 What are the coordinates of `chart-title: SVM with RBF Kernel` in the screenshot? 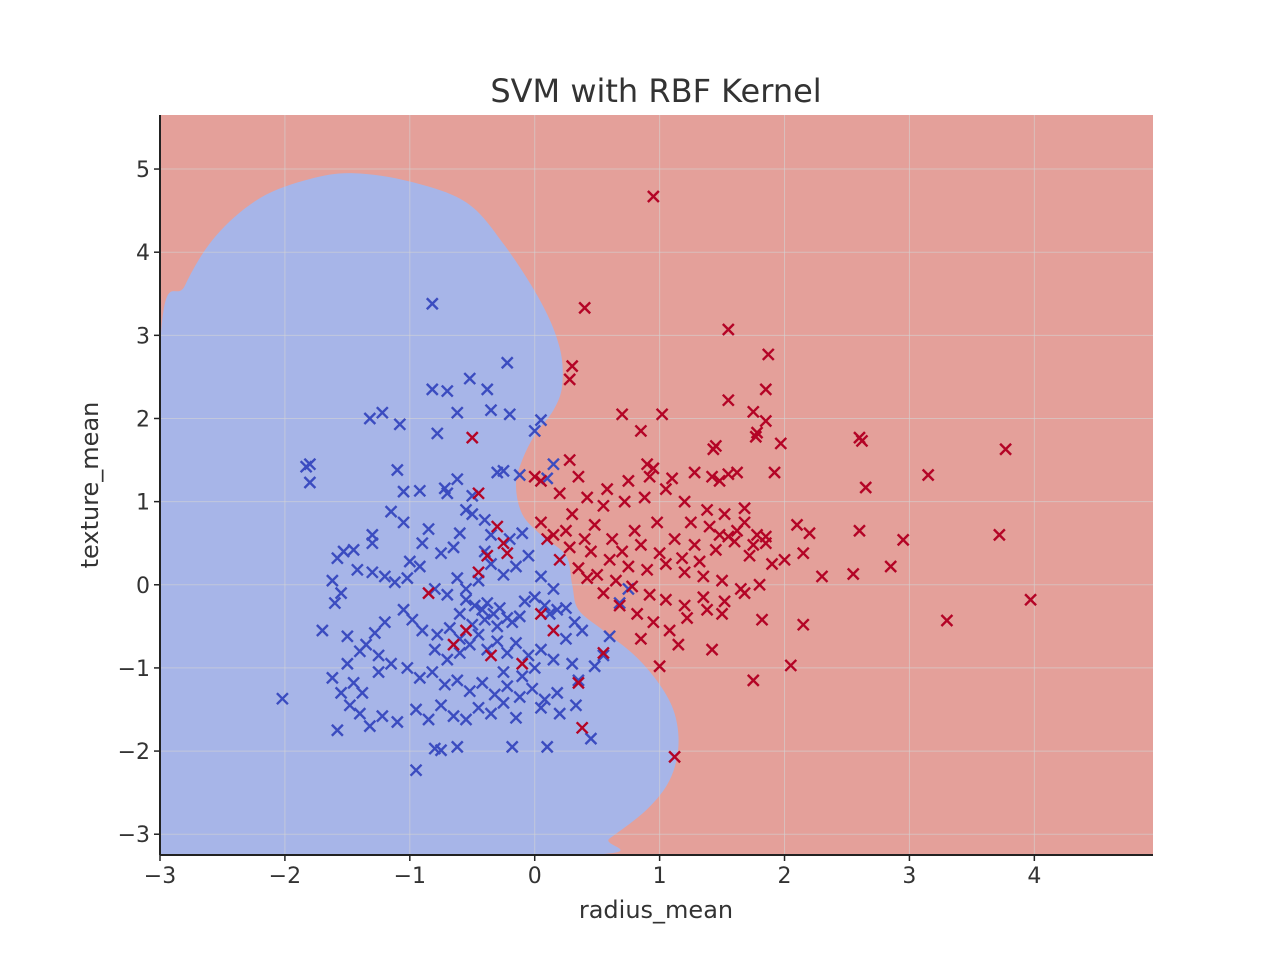 It's located at (655, 91).